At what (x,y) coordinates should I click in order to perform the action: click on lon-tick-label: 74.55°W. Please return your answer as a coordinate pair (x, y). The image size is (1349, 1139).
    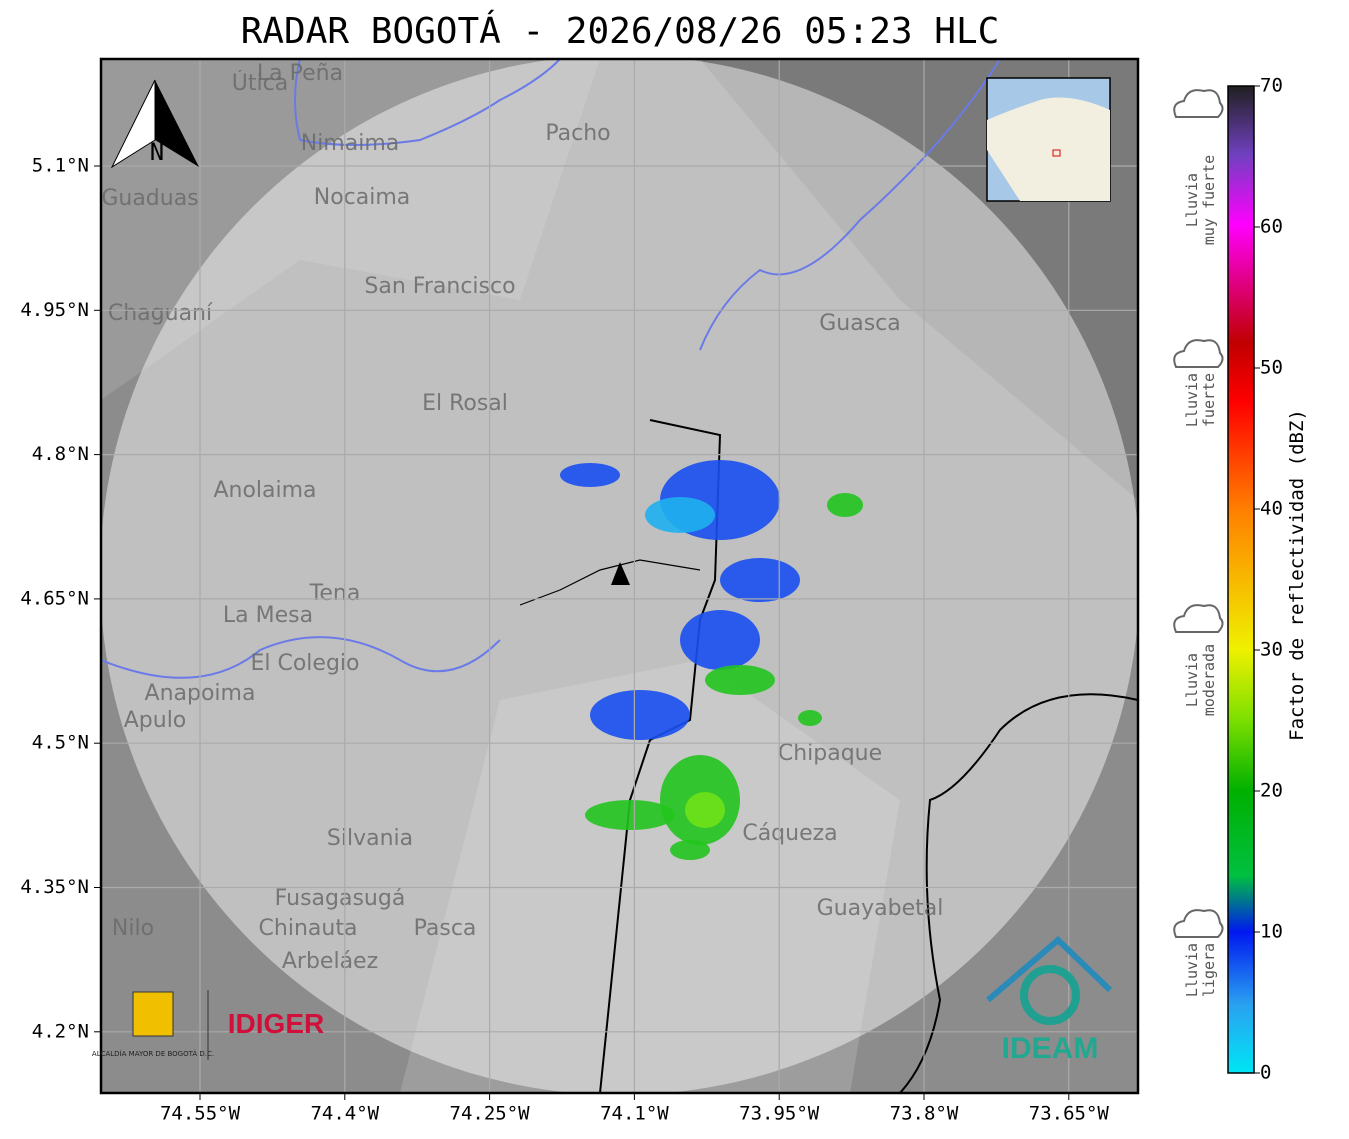
    Looking at the image, I should click on (200, 1114).